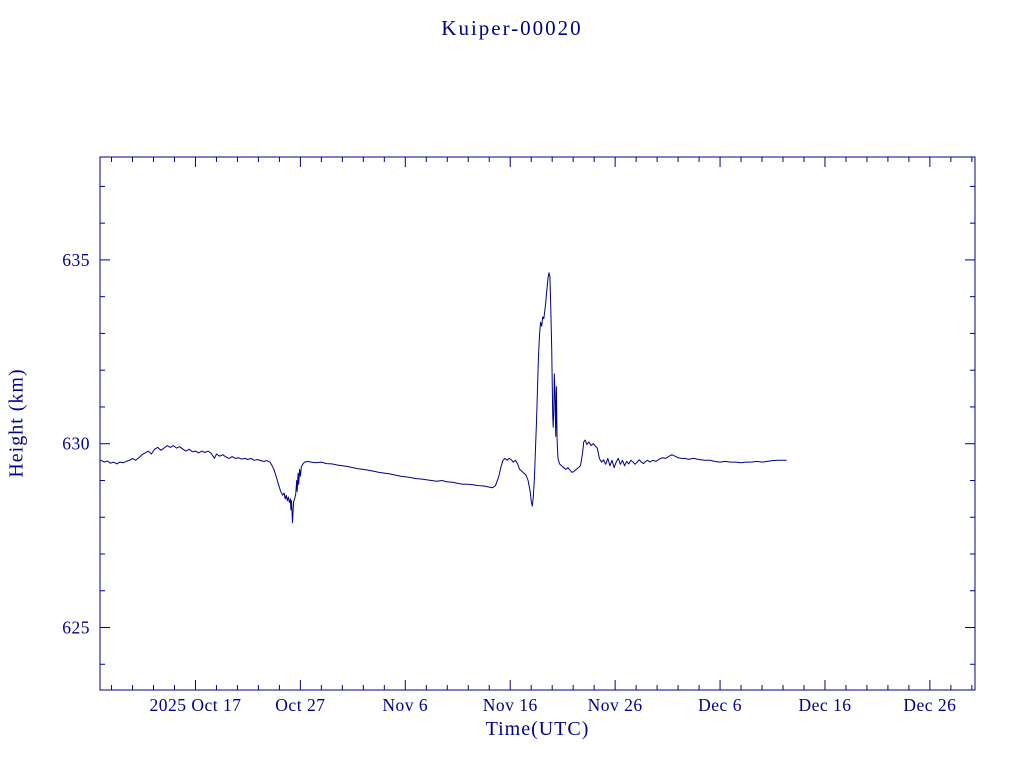  Describe the element at coordinates (720, 705) in the screenshot. I see `x-tick-label: Dec 6` at that location.